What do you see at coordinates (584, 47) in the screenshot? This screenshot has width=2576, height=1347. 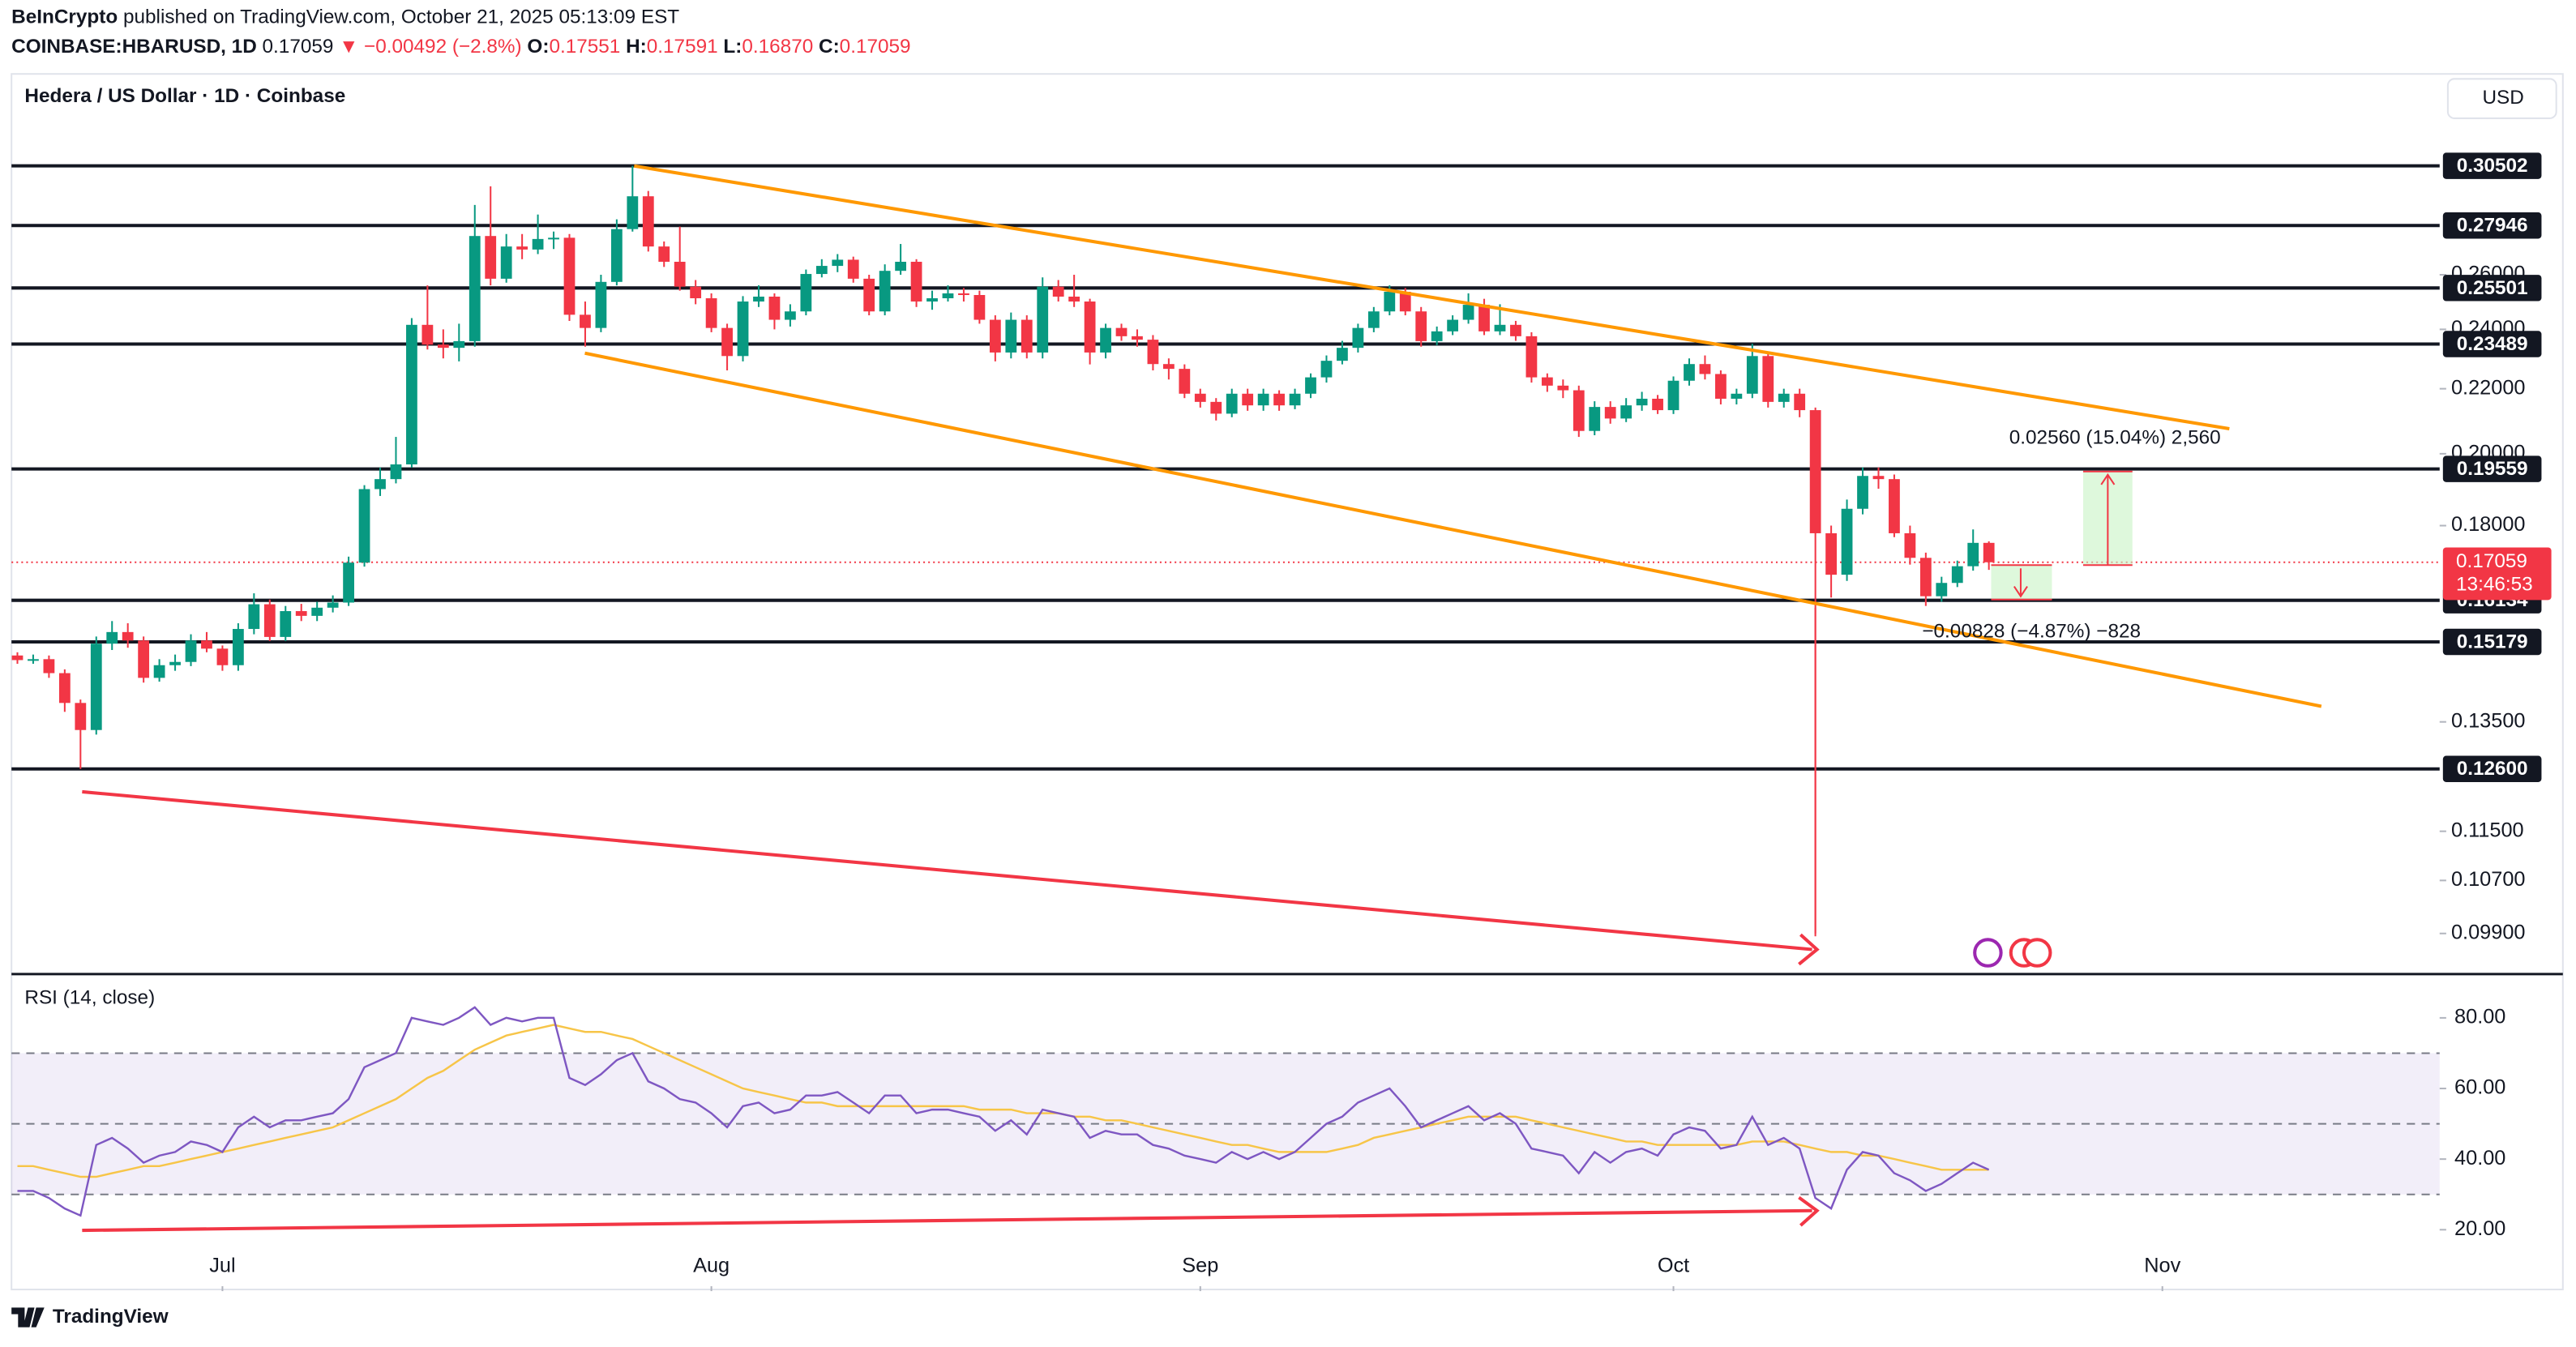 I see `ohlc-value: 0.17551` at bounding box center [584, 47].